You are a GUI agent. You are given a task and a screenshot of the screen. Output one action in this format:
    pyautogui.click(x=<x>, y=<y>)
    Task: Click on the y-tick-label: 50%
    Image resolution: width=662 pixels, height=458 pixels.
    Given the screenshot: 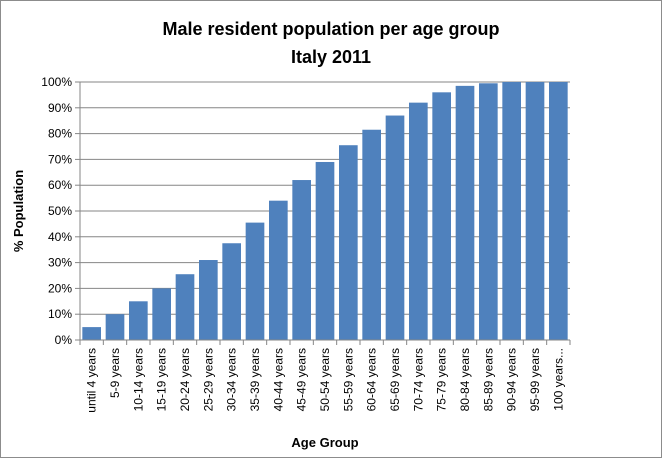 What is the action you would take?
    pyautogui.click(x=60, y=211)
    